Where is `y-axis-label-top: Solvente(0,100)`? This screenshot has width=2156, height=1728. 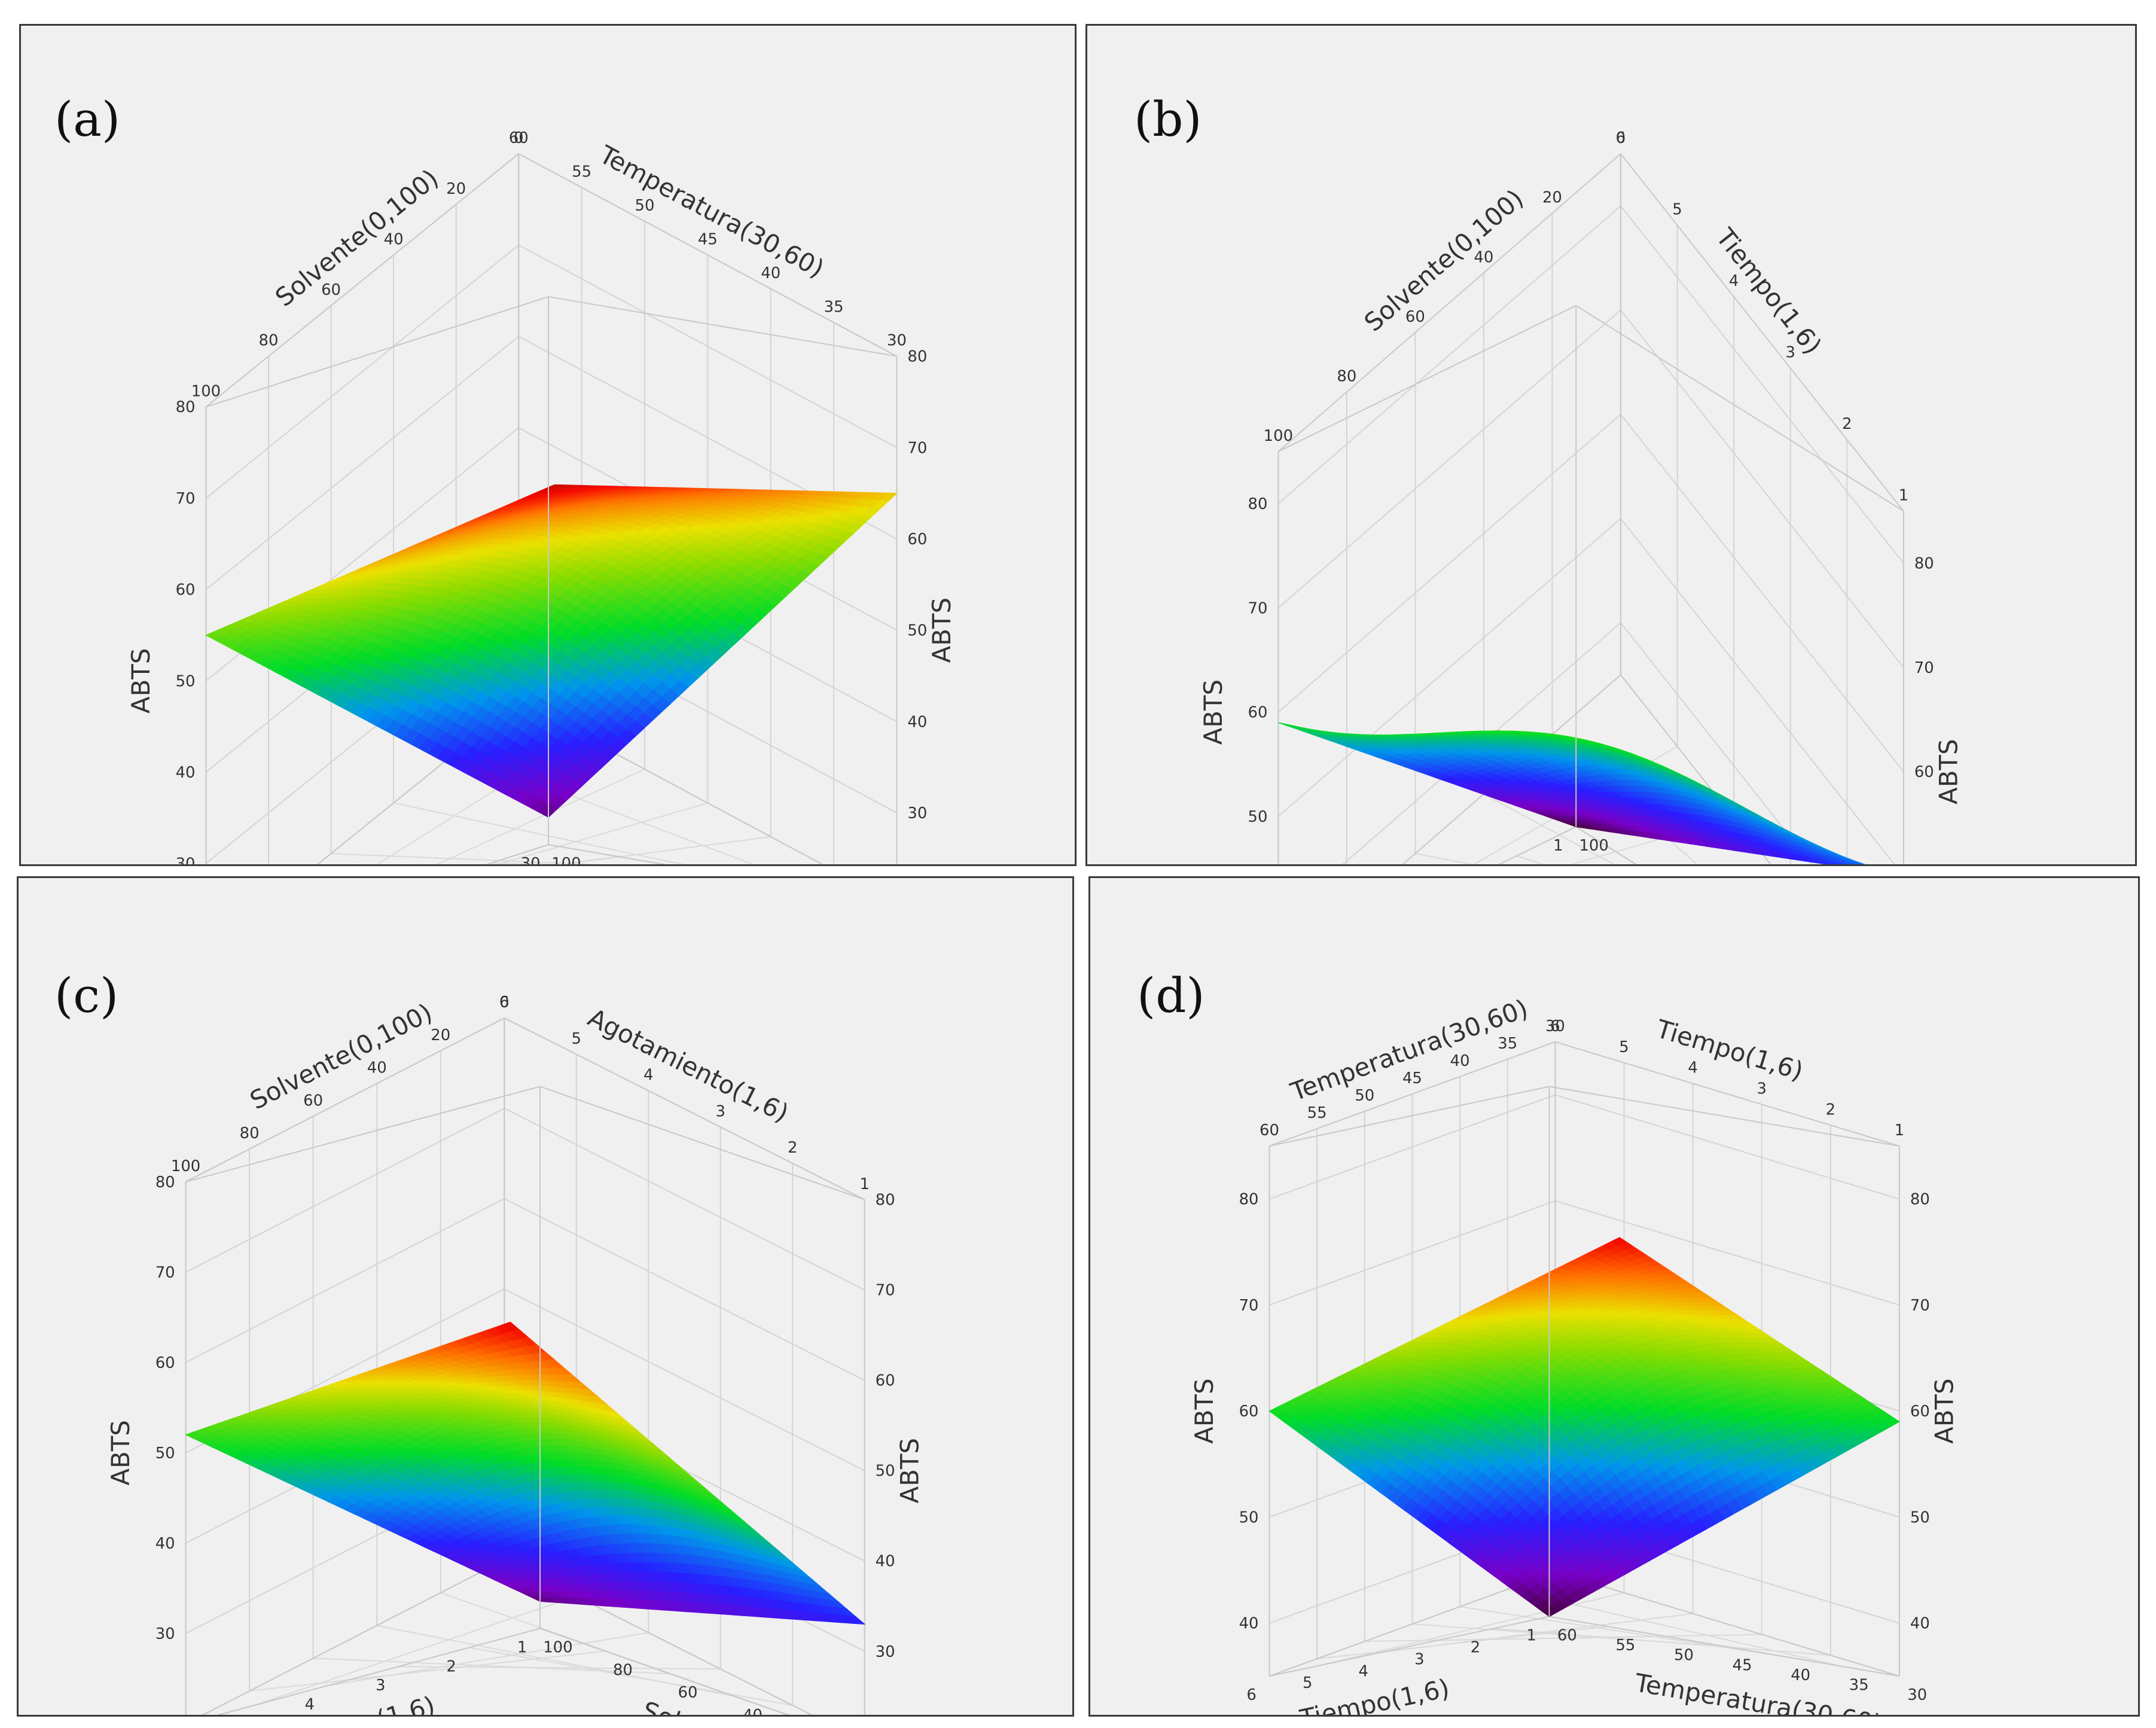 y-axis-label-top: Solvente(0,100) is located at coordinates (357, 237).